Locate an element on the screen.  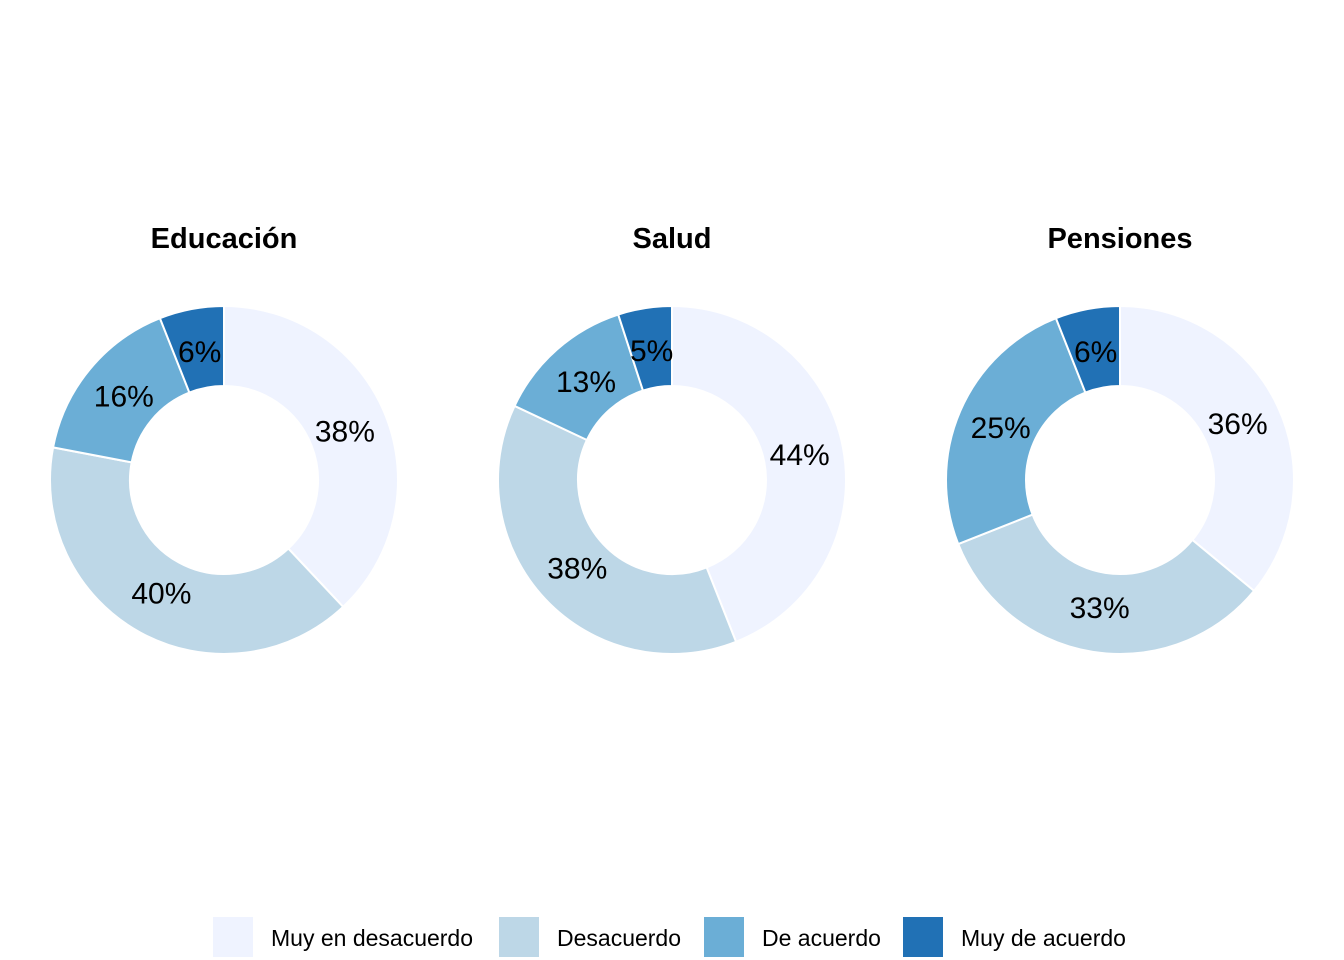
chart-title: Salud is located at coordinates (672, 239).